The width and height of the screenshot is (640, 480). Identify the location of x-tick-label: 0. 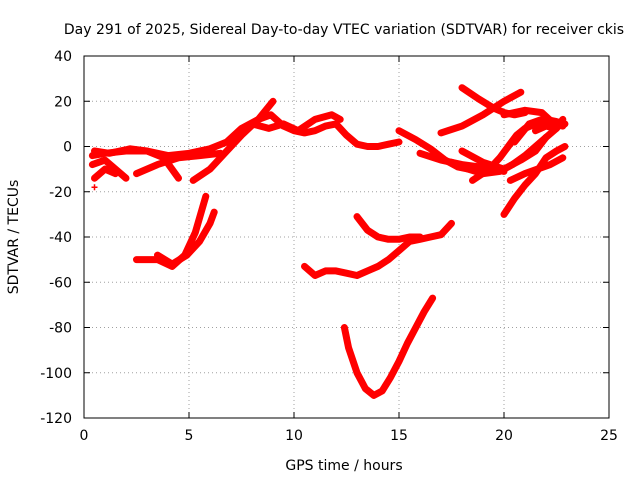
(84, 436).